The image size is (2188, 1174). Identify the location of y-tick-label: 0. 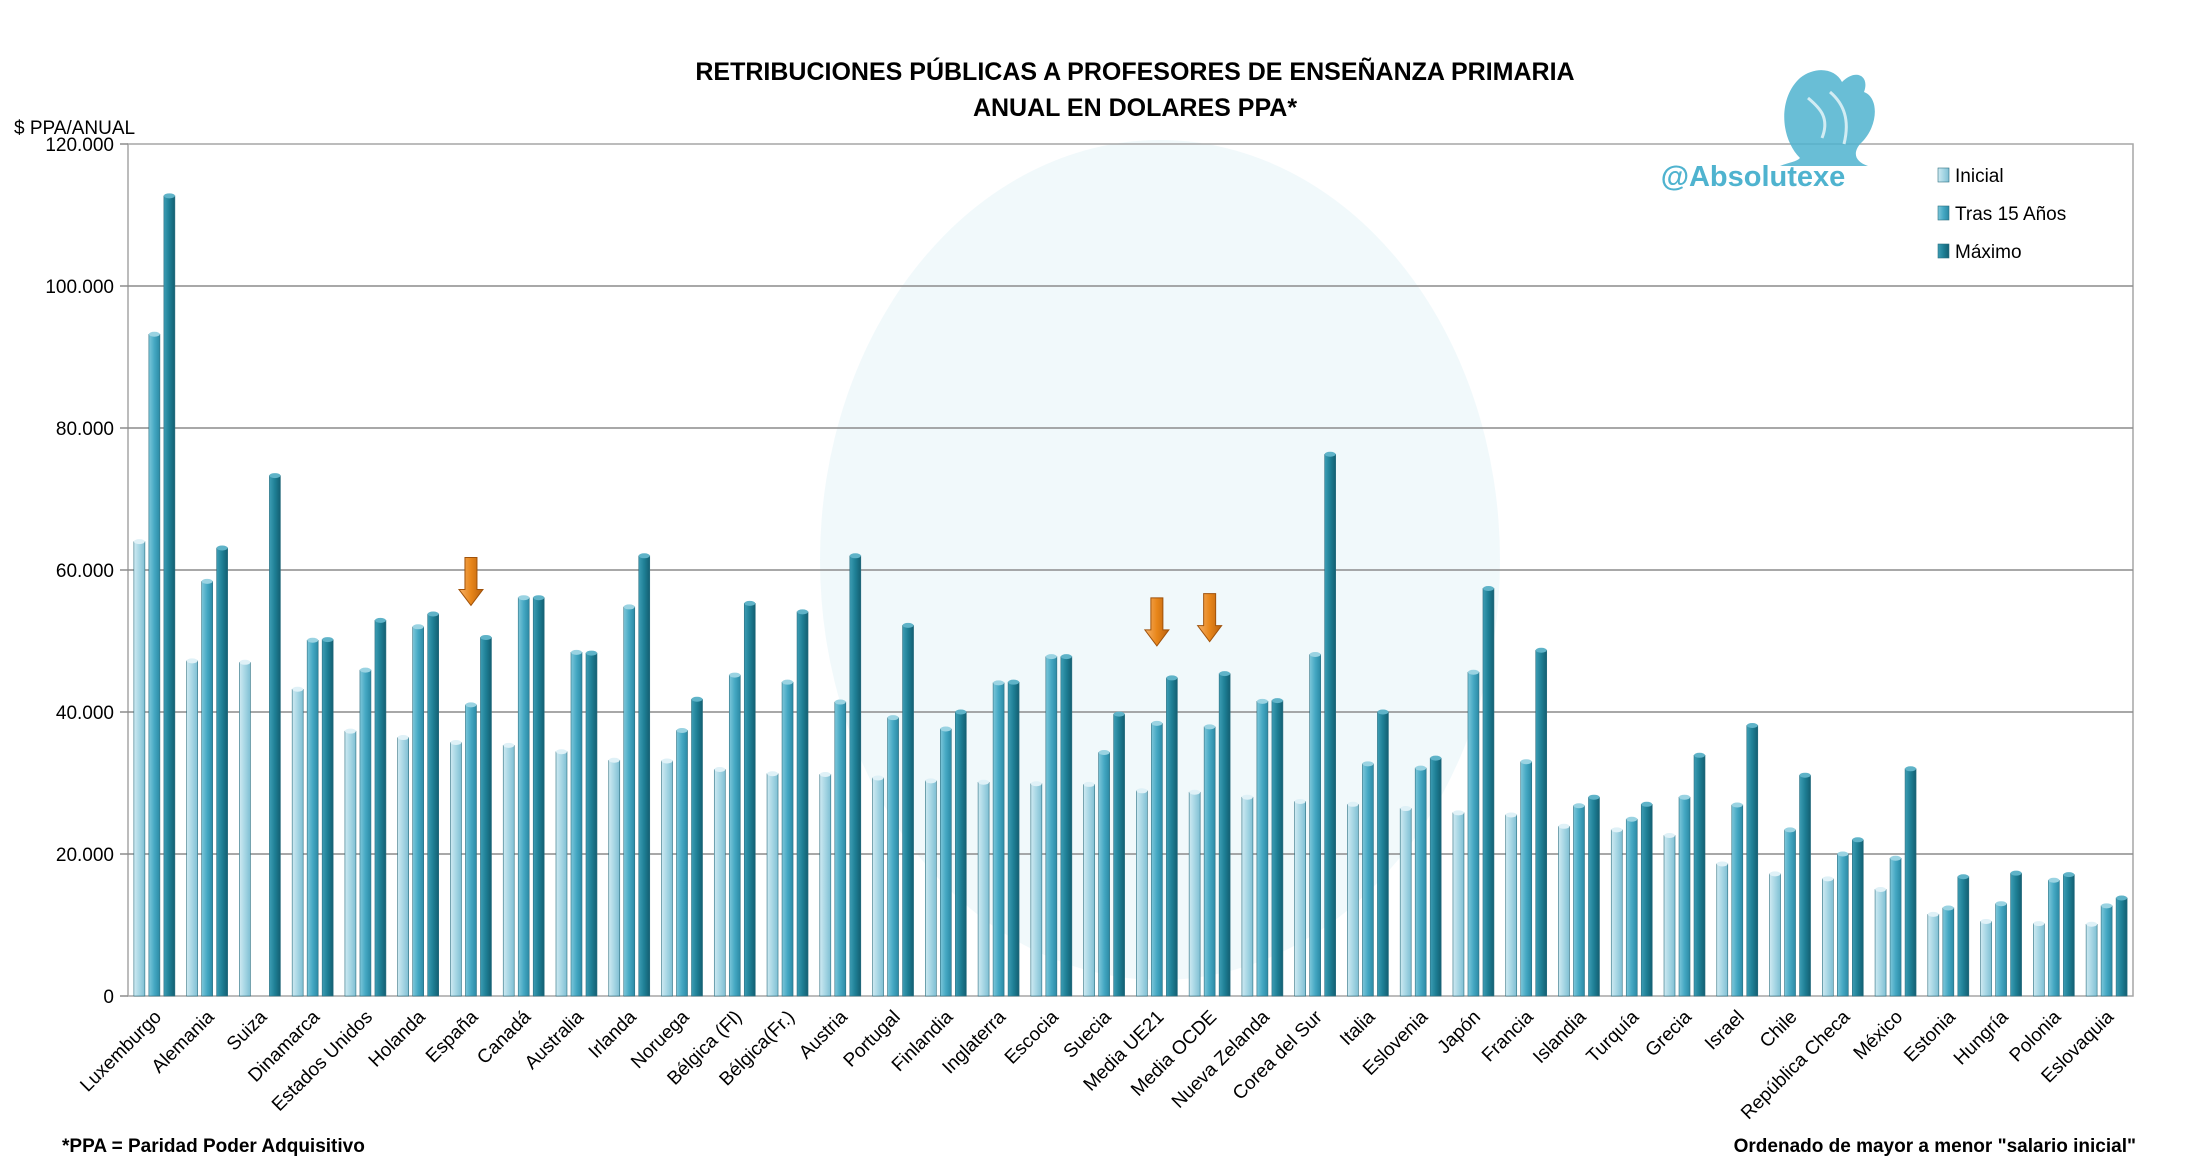
(108, 997).